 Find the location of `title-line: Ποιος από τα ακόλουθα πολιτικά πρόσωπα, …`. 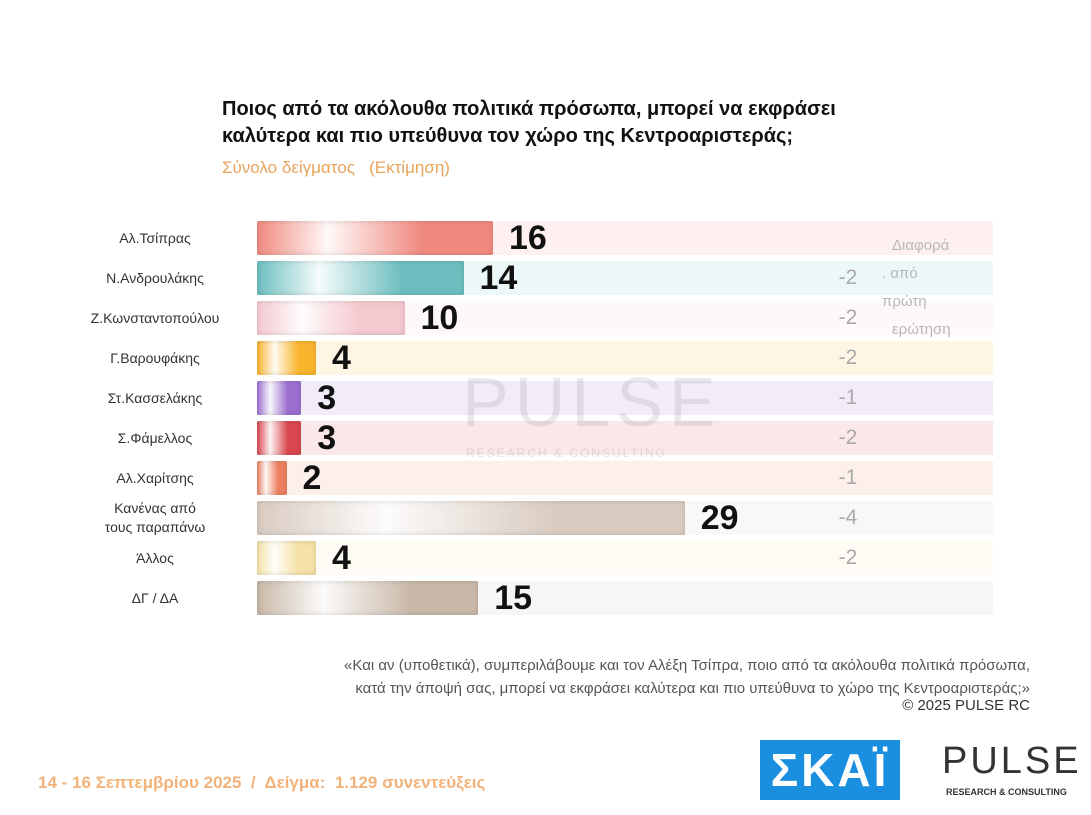

title-line: Ποιος από τα ακόλουθα πολιτικά πρόσωπα, … is located at coordinates (529, 109).